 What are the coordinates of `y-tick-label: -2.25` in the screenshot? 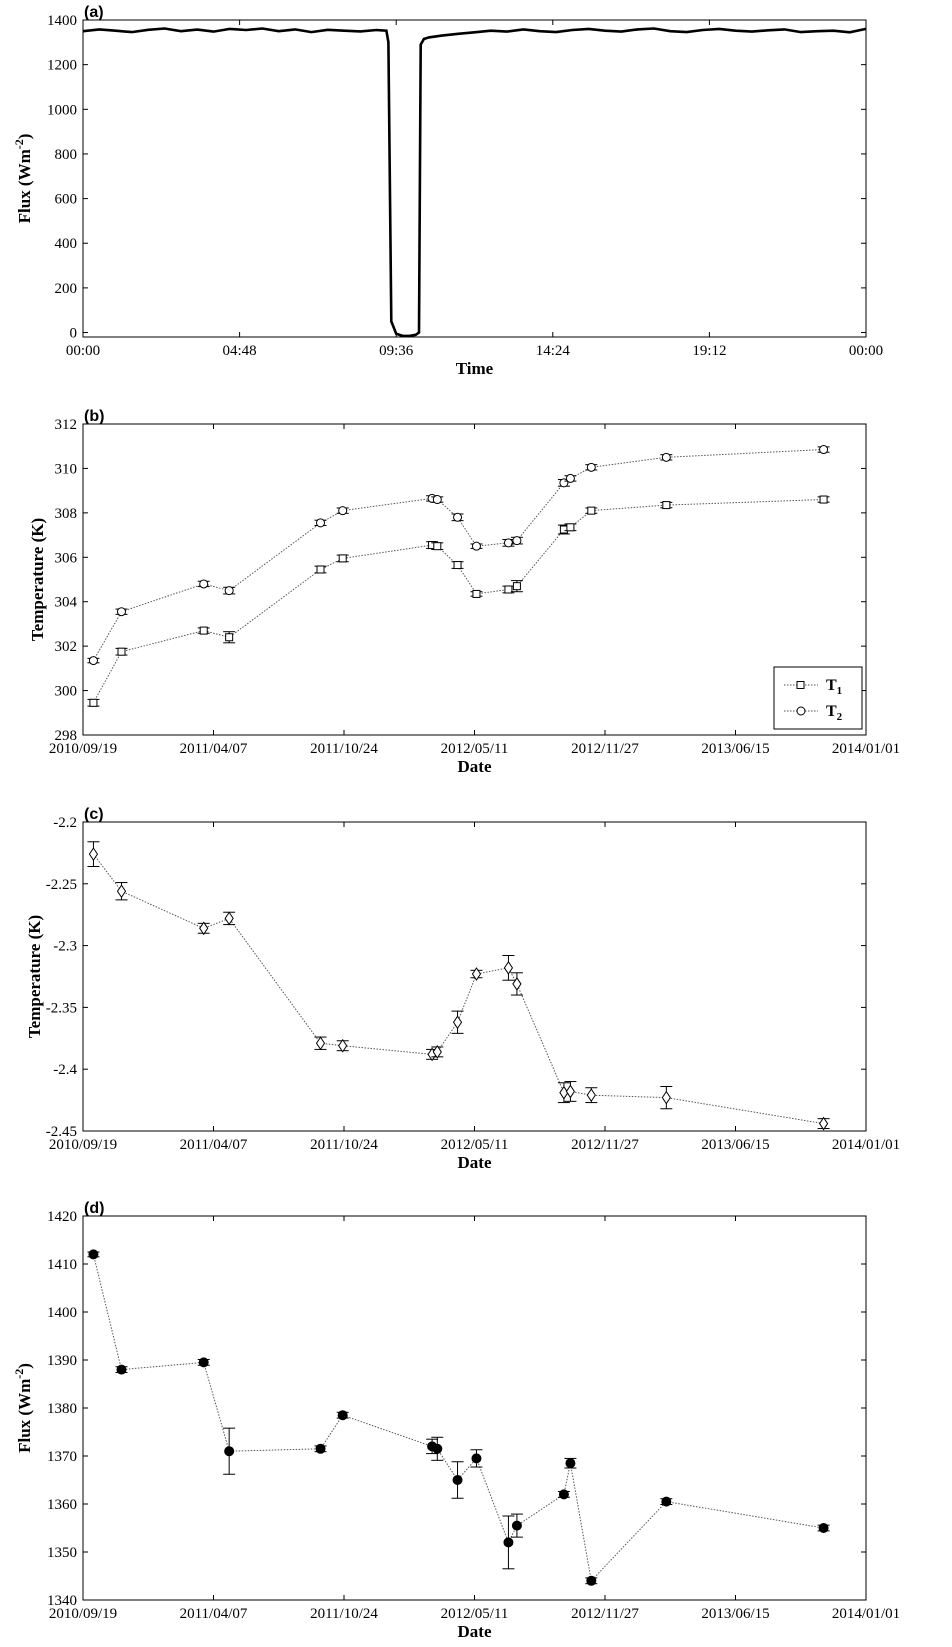 It's located at (61, 885).